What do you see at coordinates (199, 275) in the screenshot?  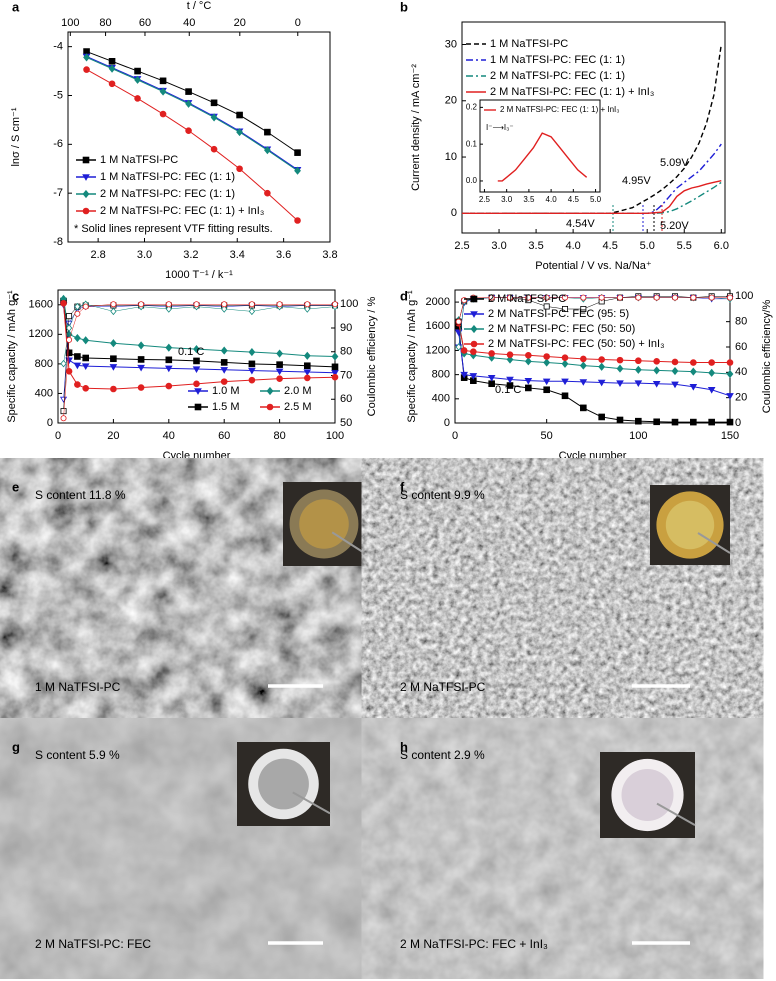 I see `x-axis-title: 1000 T⁻¹ / k⁻¹` at bounding box center [199, 275].